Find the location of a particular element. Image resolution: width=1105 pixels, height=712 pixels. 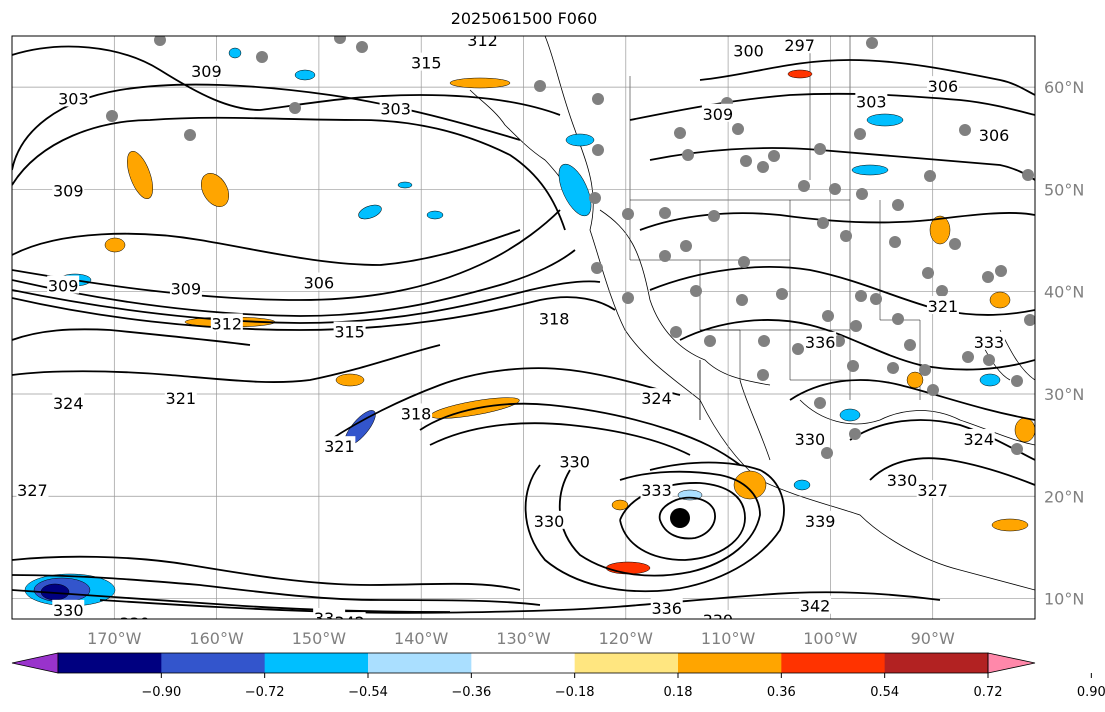

longitude-tick-label: 150°W is located at coordinates (319, 638).